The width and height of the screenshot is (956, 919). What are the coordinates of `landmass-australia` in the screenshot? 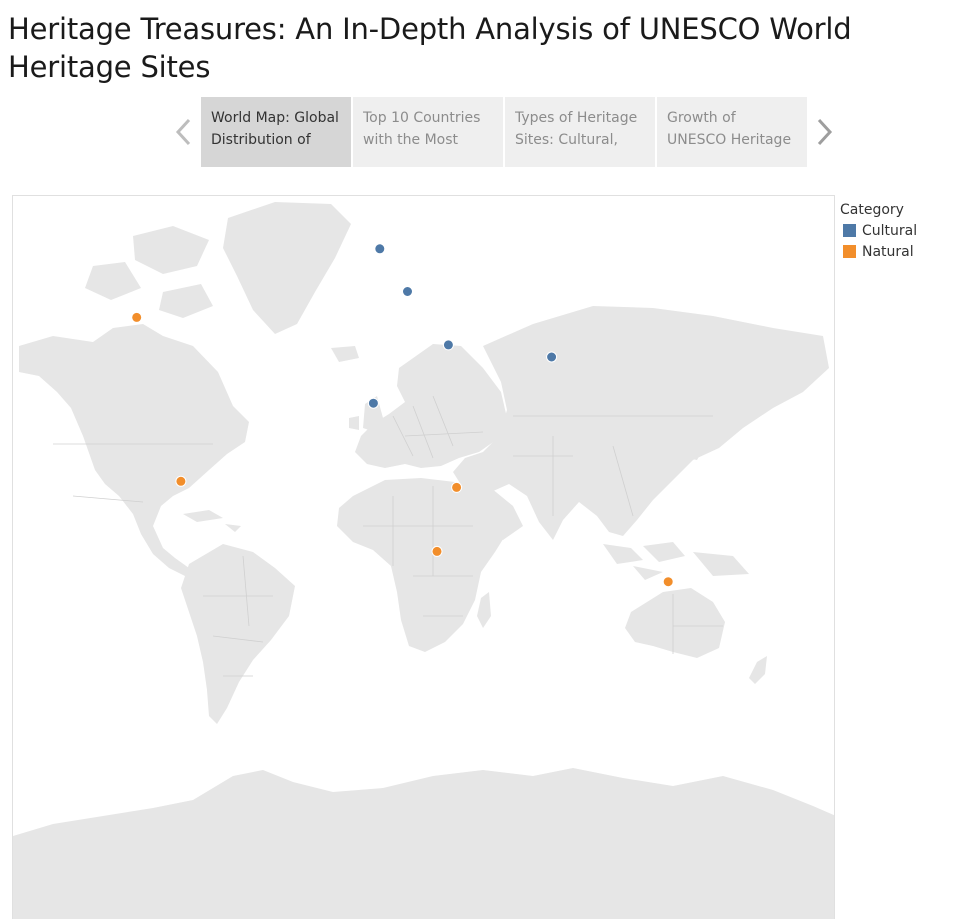 It's located at (675, 623).